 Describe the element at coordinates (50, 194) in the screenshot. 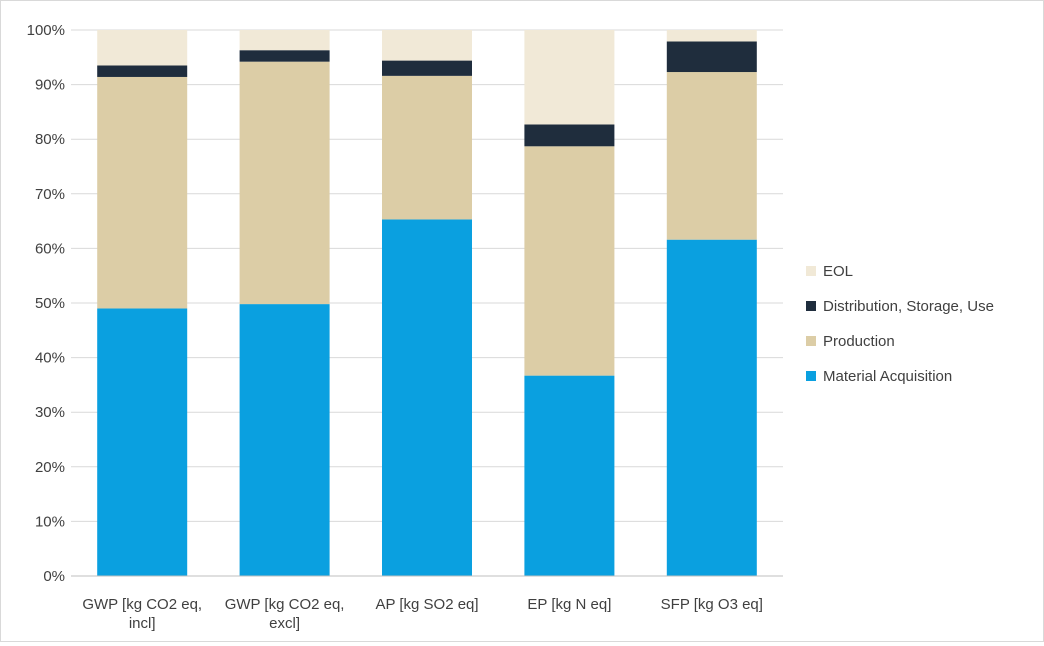

I see `y-tick-label: 70%` at that location.